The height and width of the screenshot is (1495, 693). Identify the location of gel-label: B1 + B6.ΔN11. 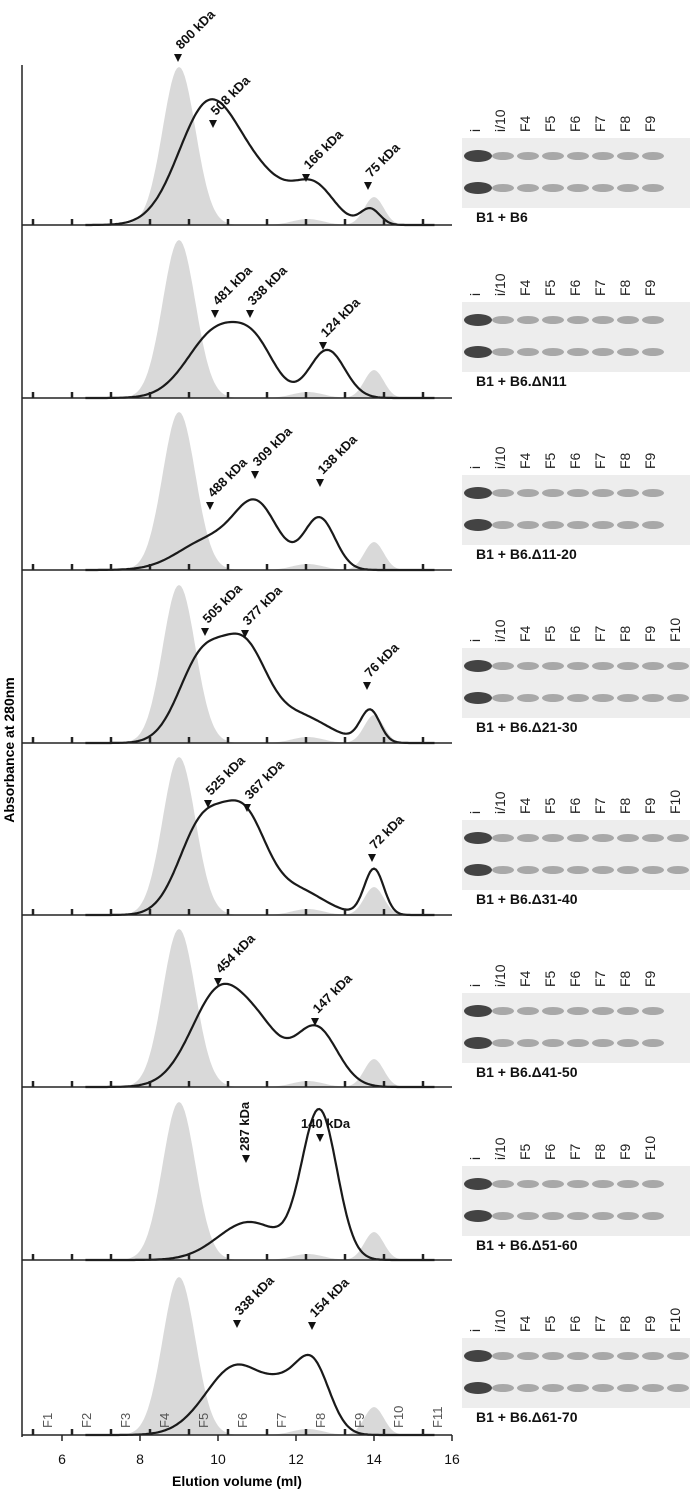
(521, 381).